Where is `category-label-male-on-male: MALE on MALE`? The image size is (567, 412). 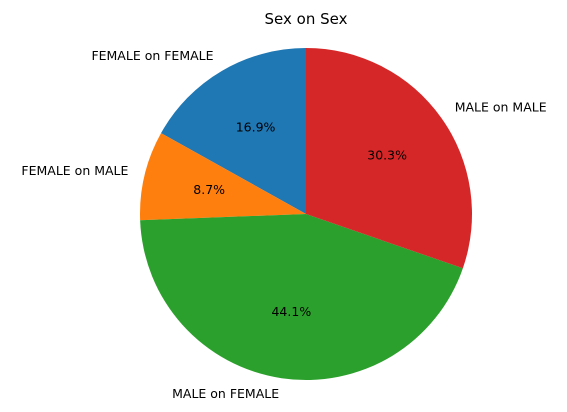 category-label-male-on-male: MALE on MALE is located at coordinates (501, 107).